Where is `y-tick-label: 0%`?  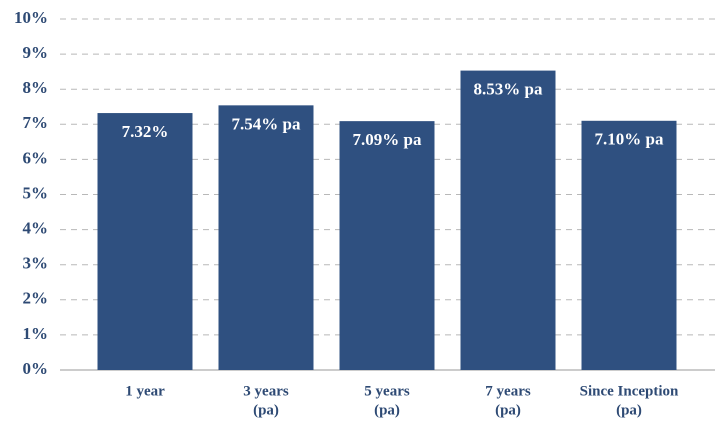
y-tick-label: 0% is located at coordinates (36, 368).